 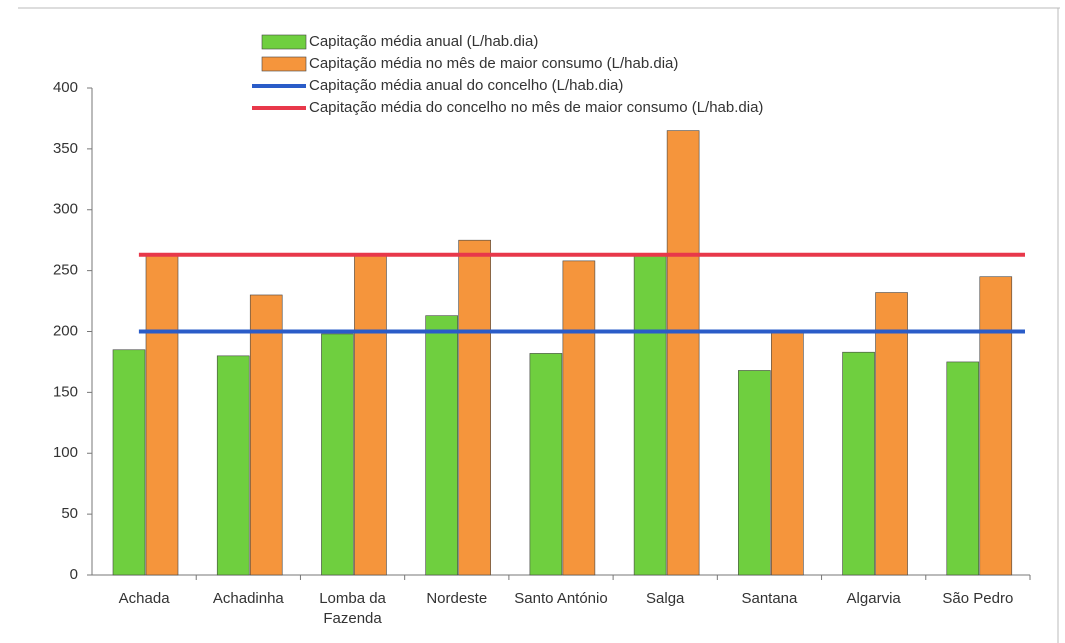 I want to click on x-tick-label: Santo António, so click(x=561, y=598).